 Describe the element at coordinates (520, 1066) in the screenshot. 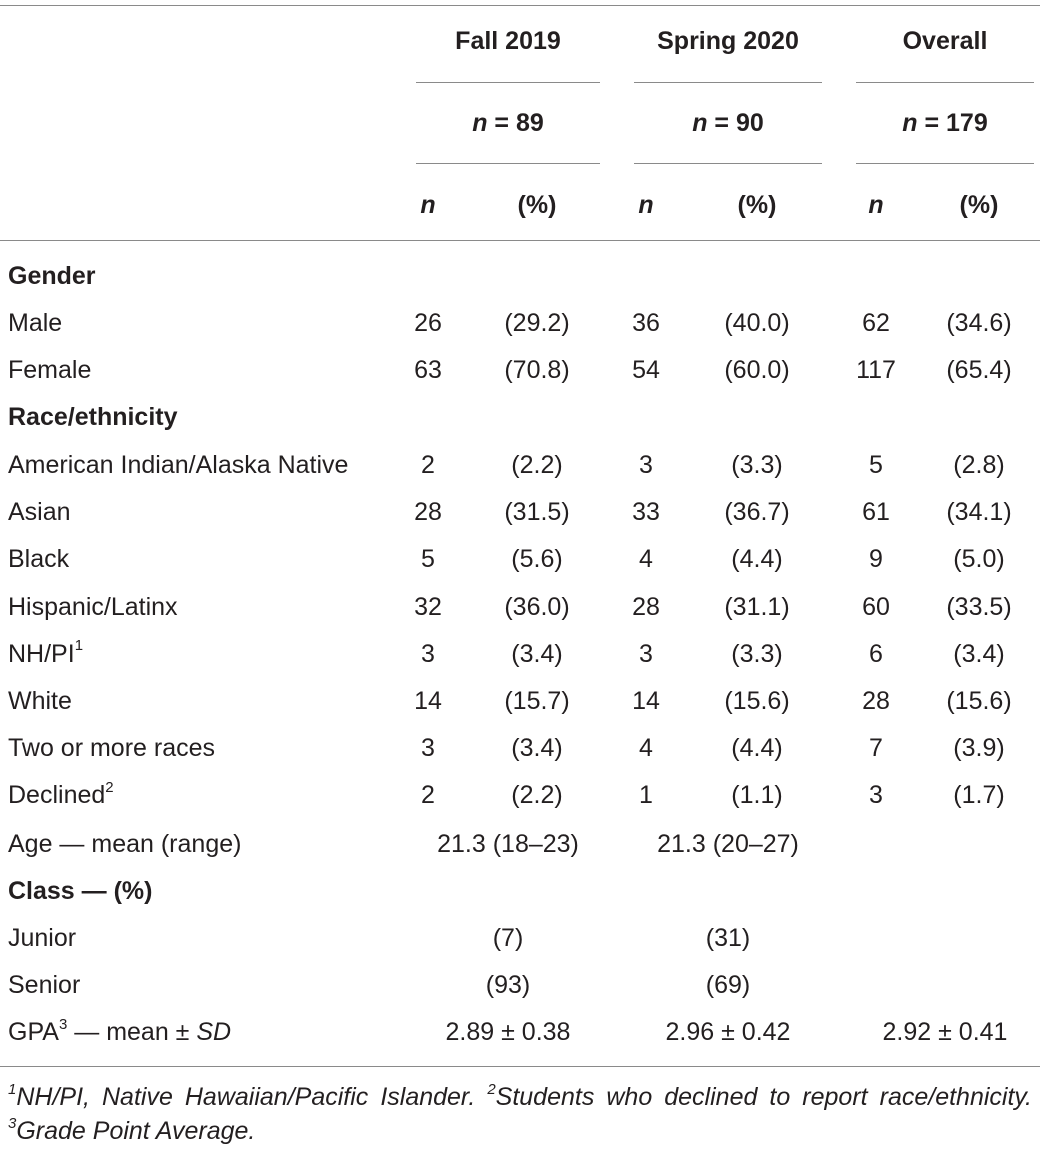

I see `table-bottom-rule` at that location.